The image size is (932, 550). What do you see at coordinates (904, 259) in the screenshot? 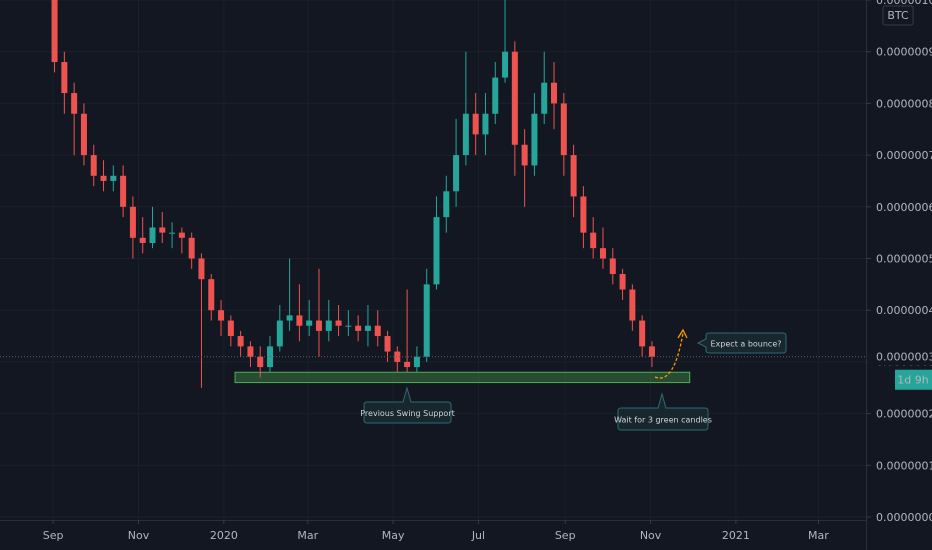
I see `y-tick-label: 0.00000050` at bounding box center [904, 259].